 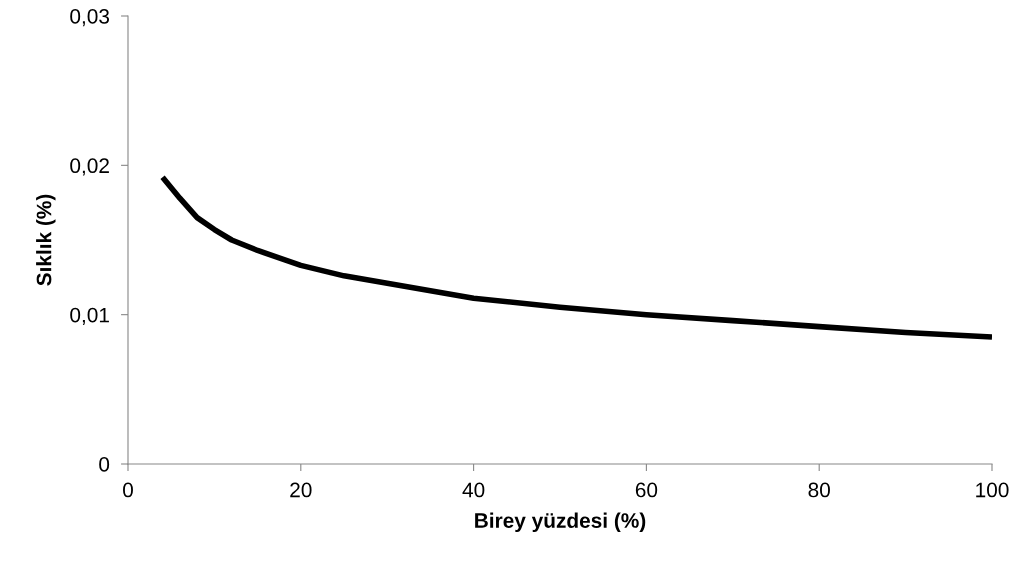 What do you see at coordinates (104, 464) in the screenshot?
I see `y-tick-label: 0` at bounding box center [104, 464].